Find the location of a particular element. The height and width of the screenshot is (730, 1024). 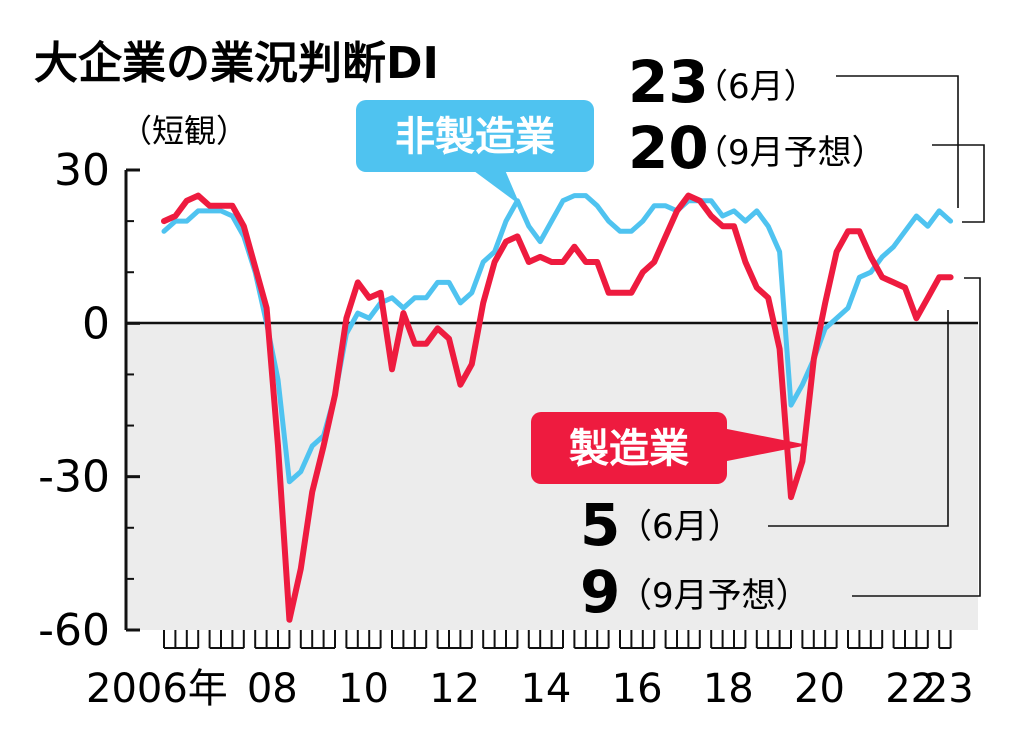

nonmfg-label-box is located at coordinates (475, 136).